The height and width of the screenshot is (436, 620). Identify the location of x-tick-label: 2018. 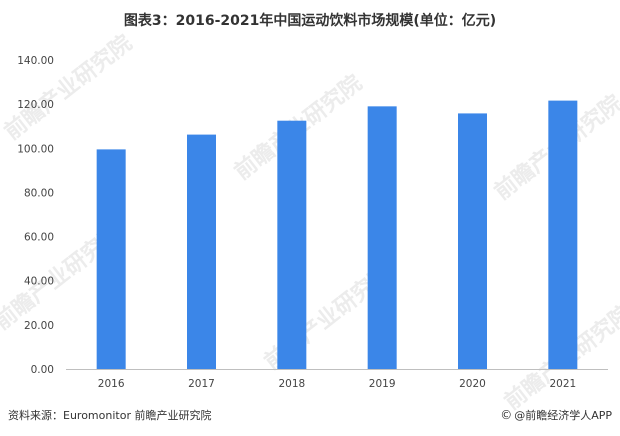
(291, 384).